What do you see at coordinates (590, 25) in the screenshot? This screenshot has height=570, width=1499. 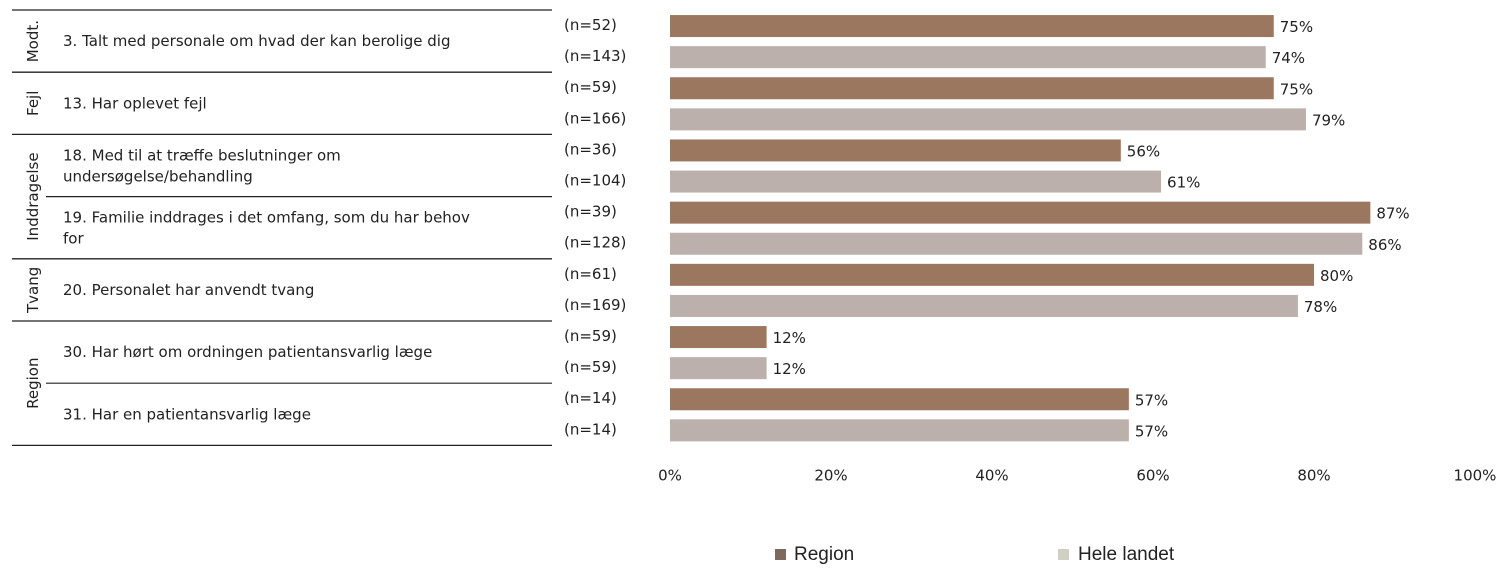 I see `n-label-region: (n=52)` at bounding box center [590, 25].